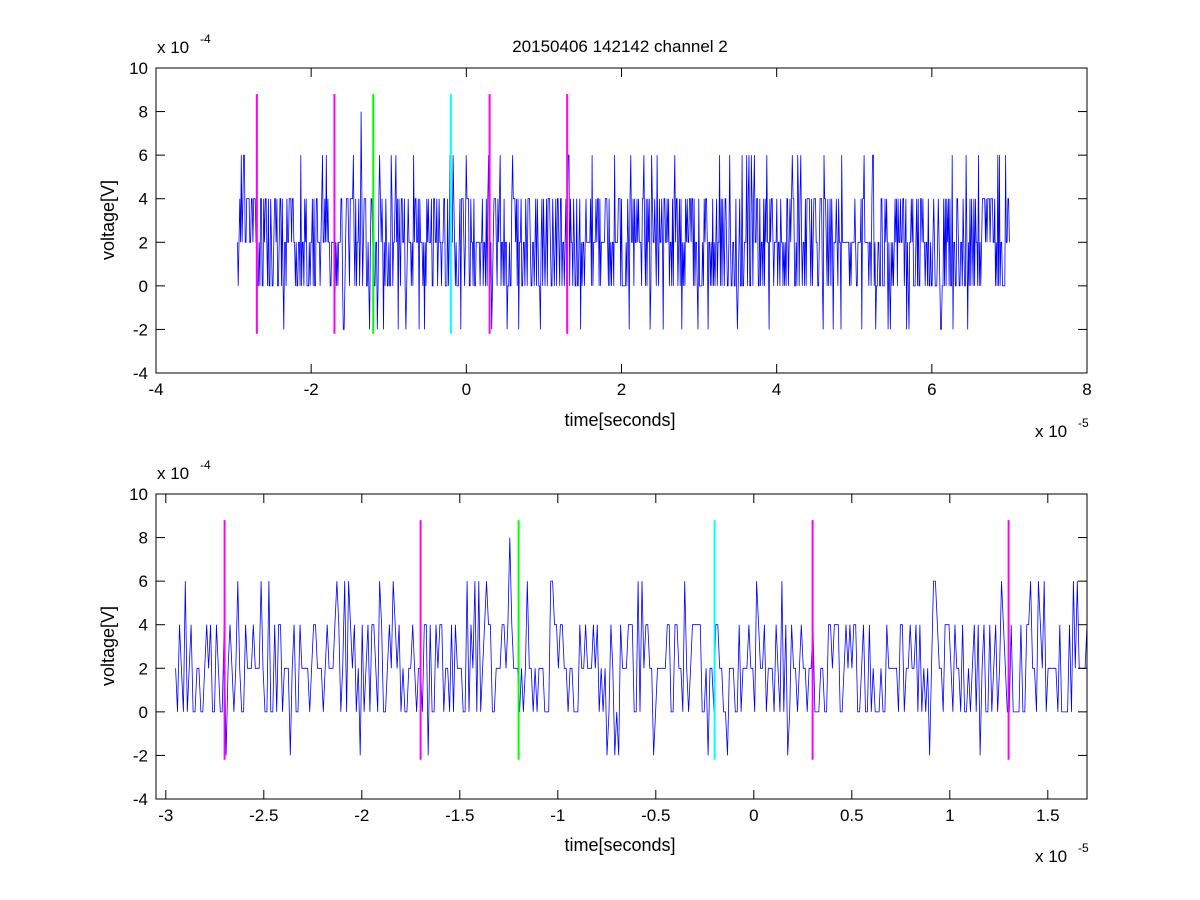 The width and height of the screenshot is (1200, 900). I want to click on top-xlabel: time[seconds], so click(619, 420).